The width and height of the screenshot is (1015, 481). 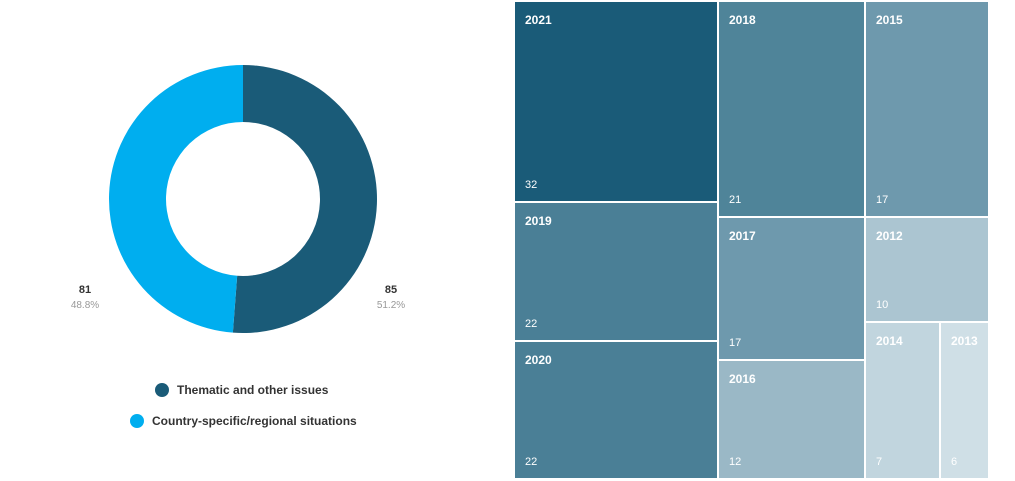 I want to click on treemap-cell-2021: 2021 32, so click(x=616, y=101).